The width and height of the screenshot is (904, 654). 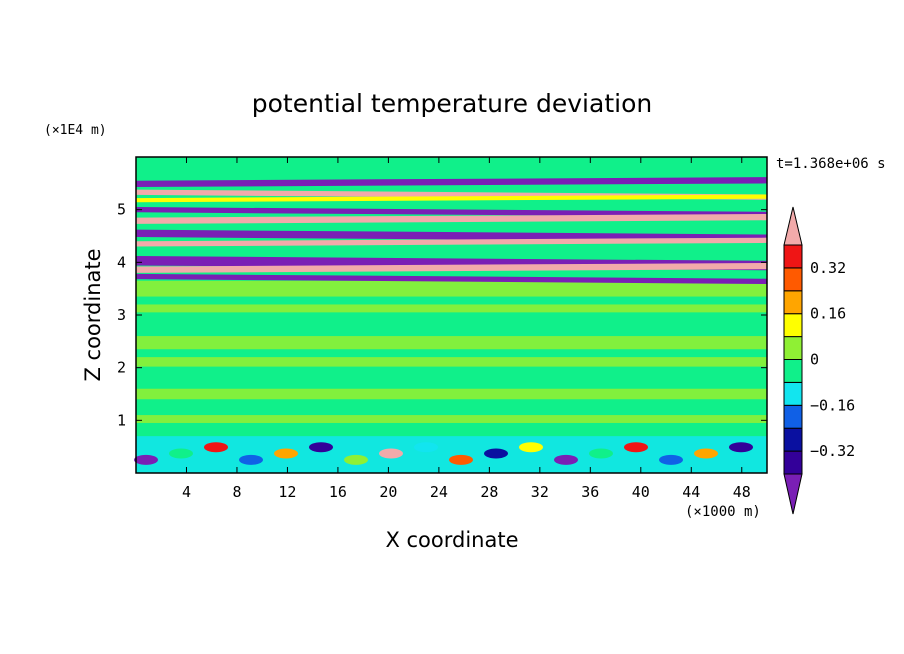 What do you see at coordinates (793, 494) in the screenshot?
I see `colorbar-lower-extension` at bounding box center [793, 494].